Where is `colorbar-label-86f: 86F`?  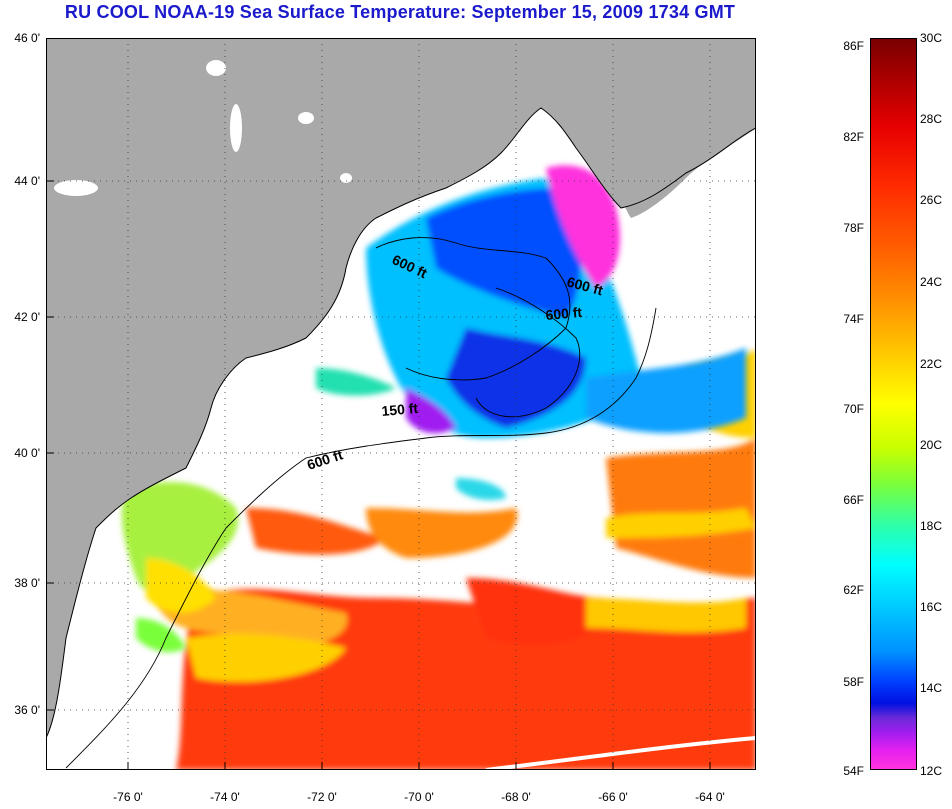 colorbar-label-86f: 86F is located at coordinates (853, 46).